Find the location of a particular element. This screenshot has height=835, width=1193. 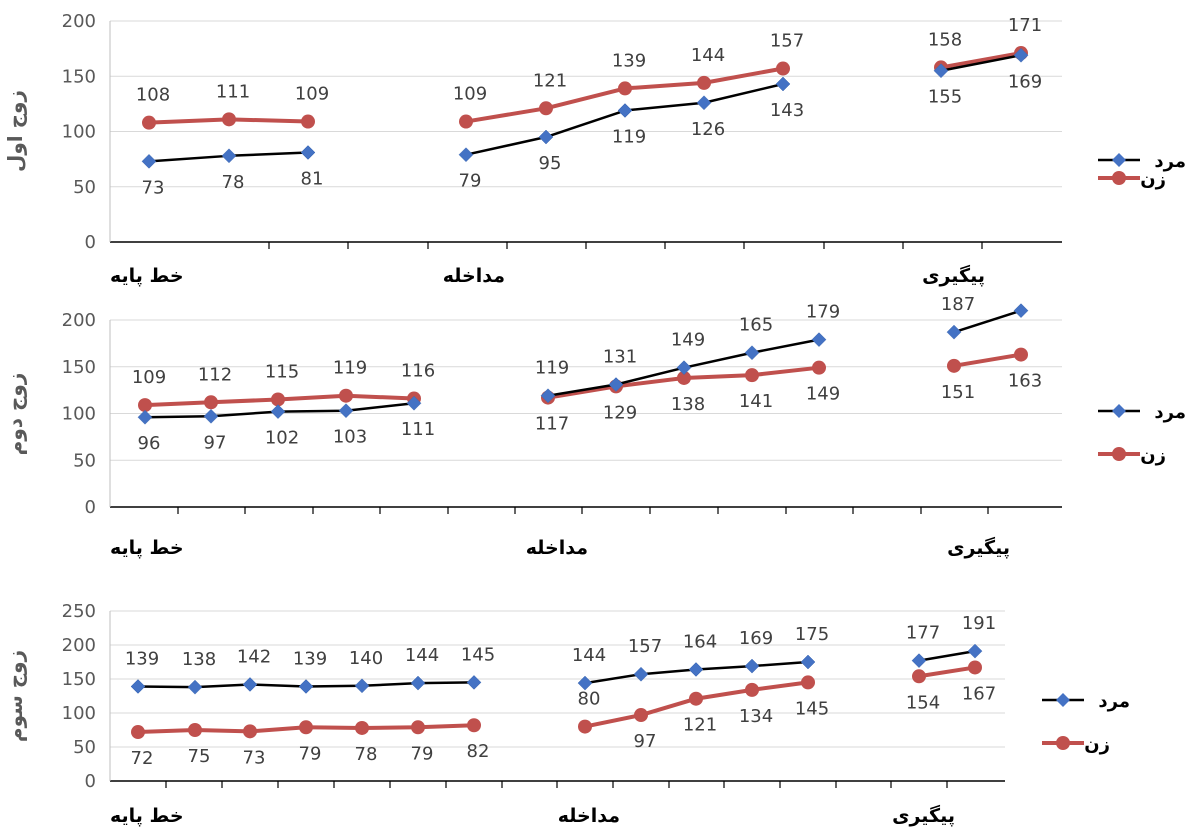

y-axis-label: زوج اول is located at coordinates (15, 131).